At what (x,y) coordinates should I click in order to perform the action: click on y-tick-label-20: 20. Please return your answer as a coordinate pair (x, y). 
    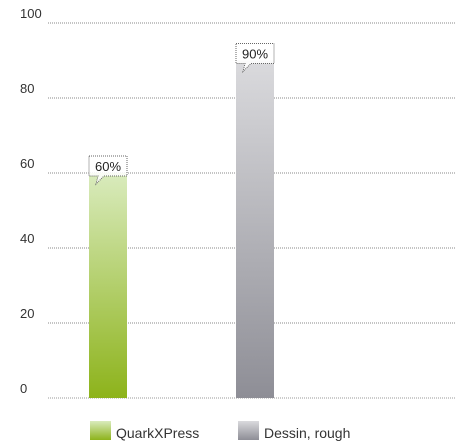
    Looking at the image, I should click on (27, 313).